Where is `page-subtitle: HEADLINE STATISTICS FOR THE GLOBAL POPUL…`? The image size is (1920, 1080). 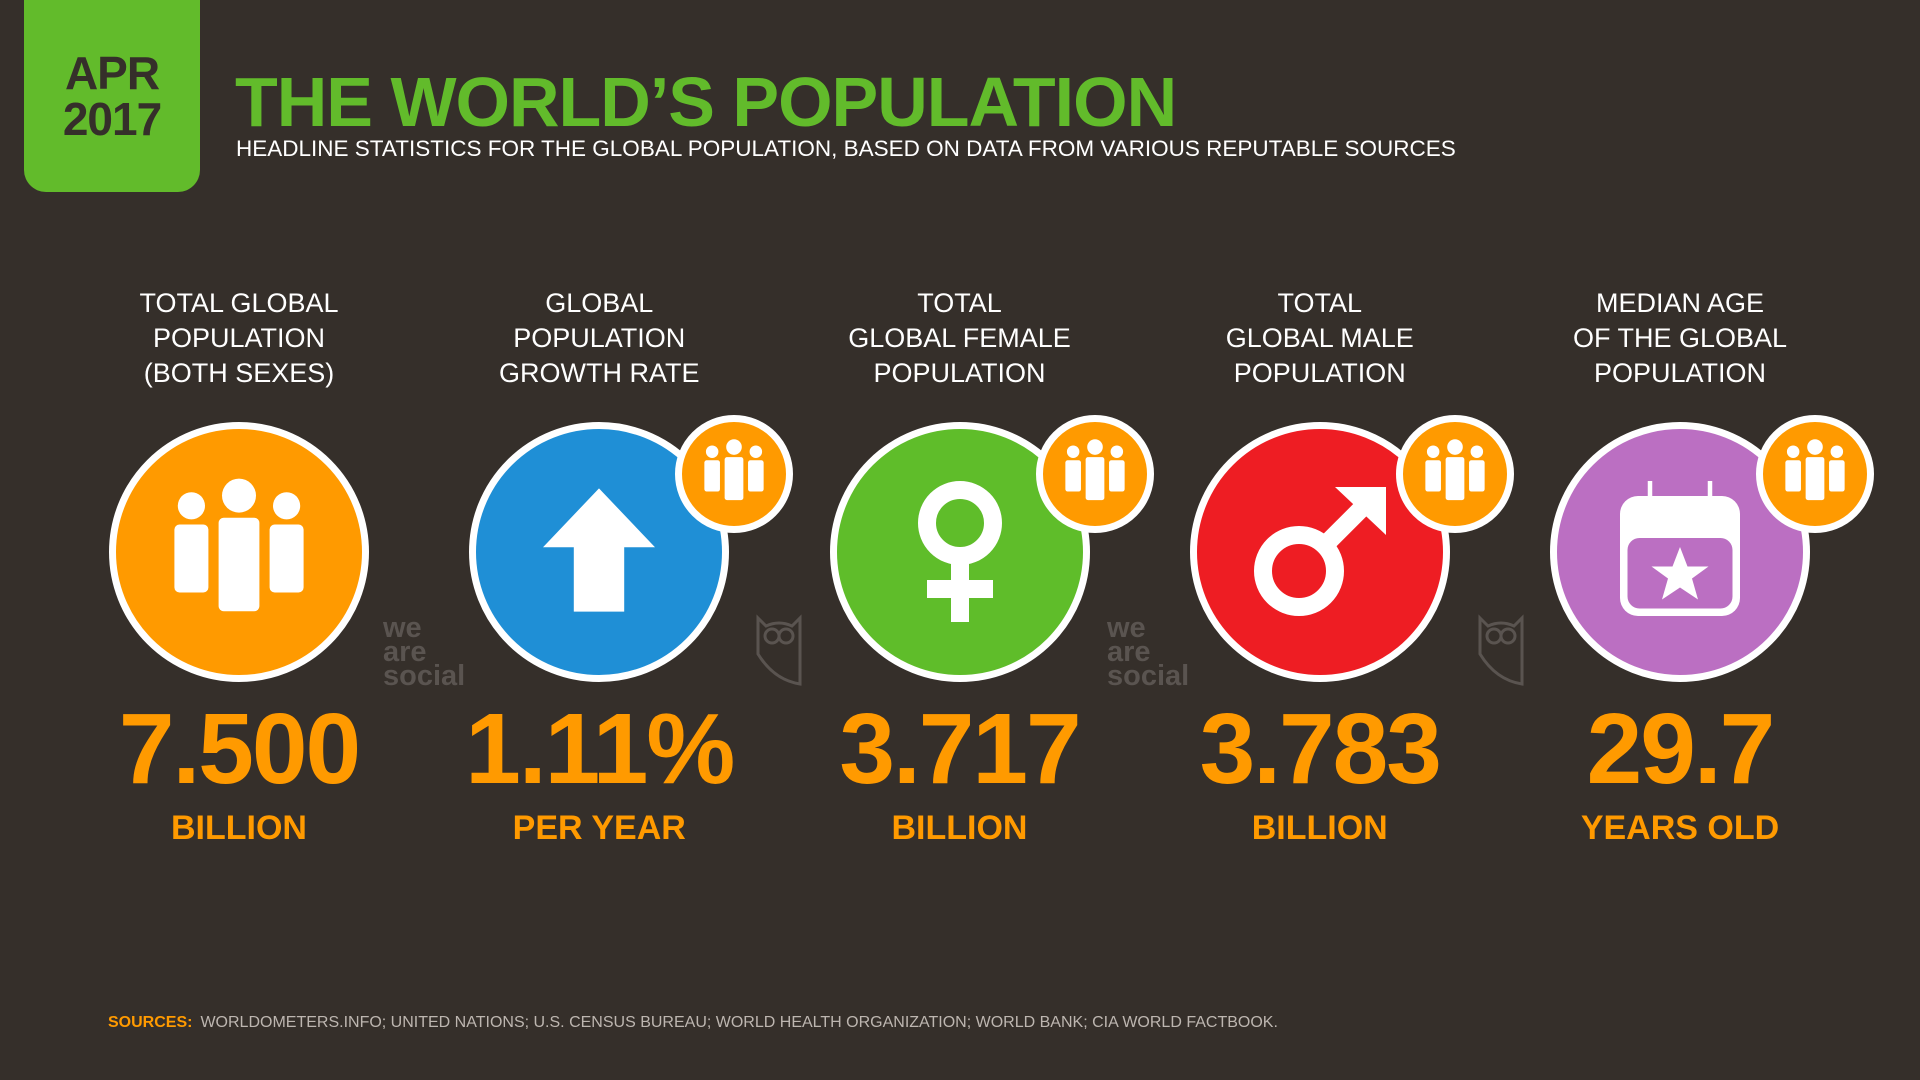 page-subtitle: HEADLINE STATISTICS FOR THE GLOBAL POPUL… is located at coordinates (846, 148).